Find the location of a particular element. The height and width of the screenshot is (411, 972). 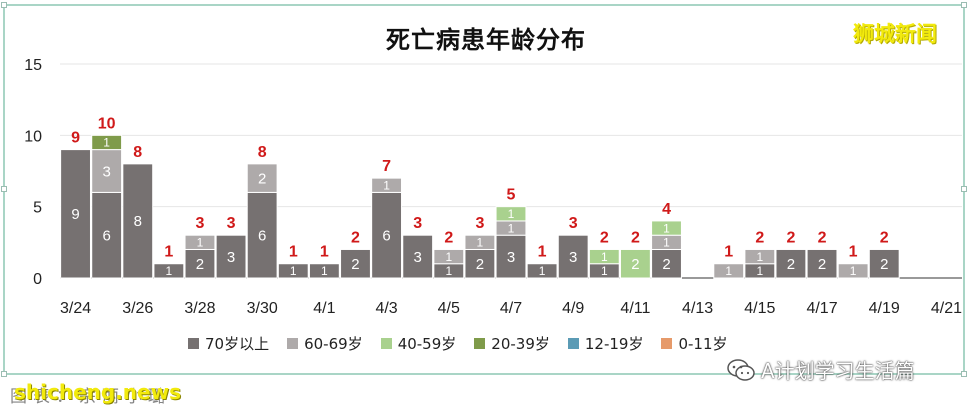

watermark-bottom: shicheng.news is located at coordinates (97, 392).